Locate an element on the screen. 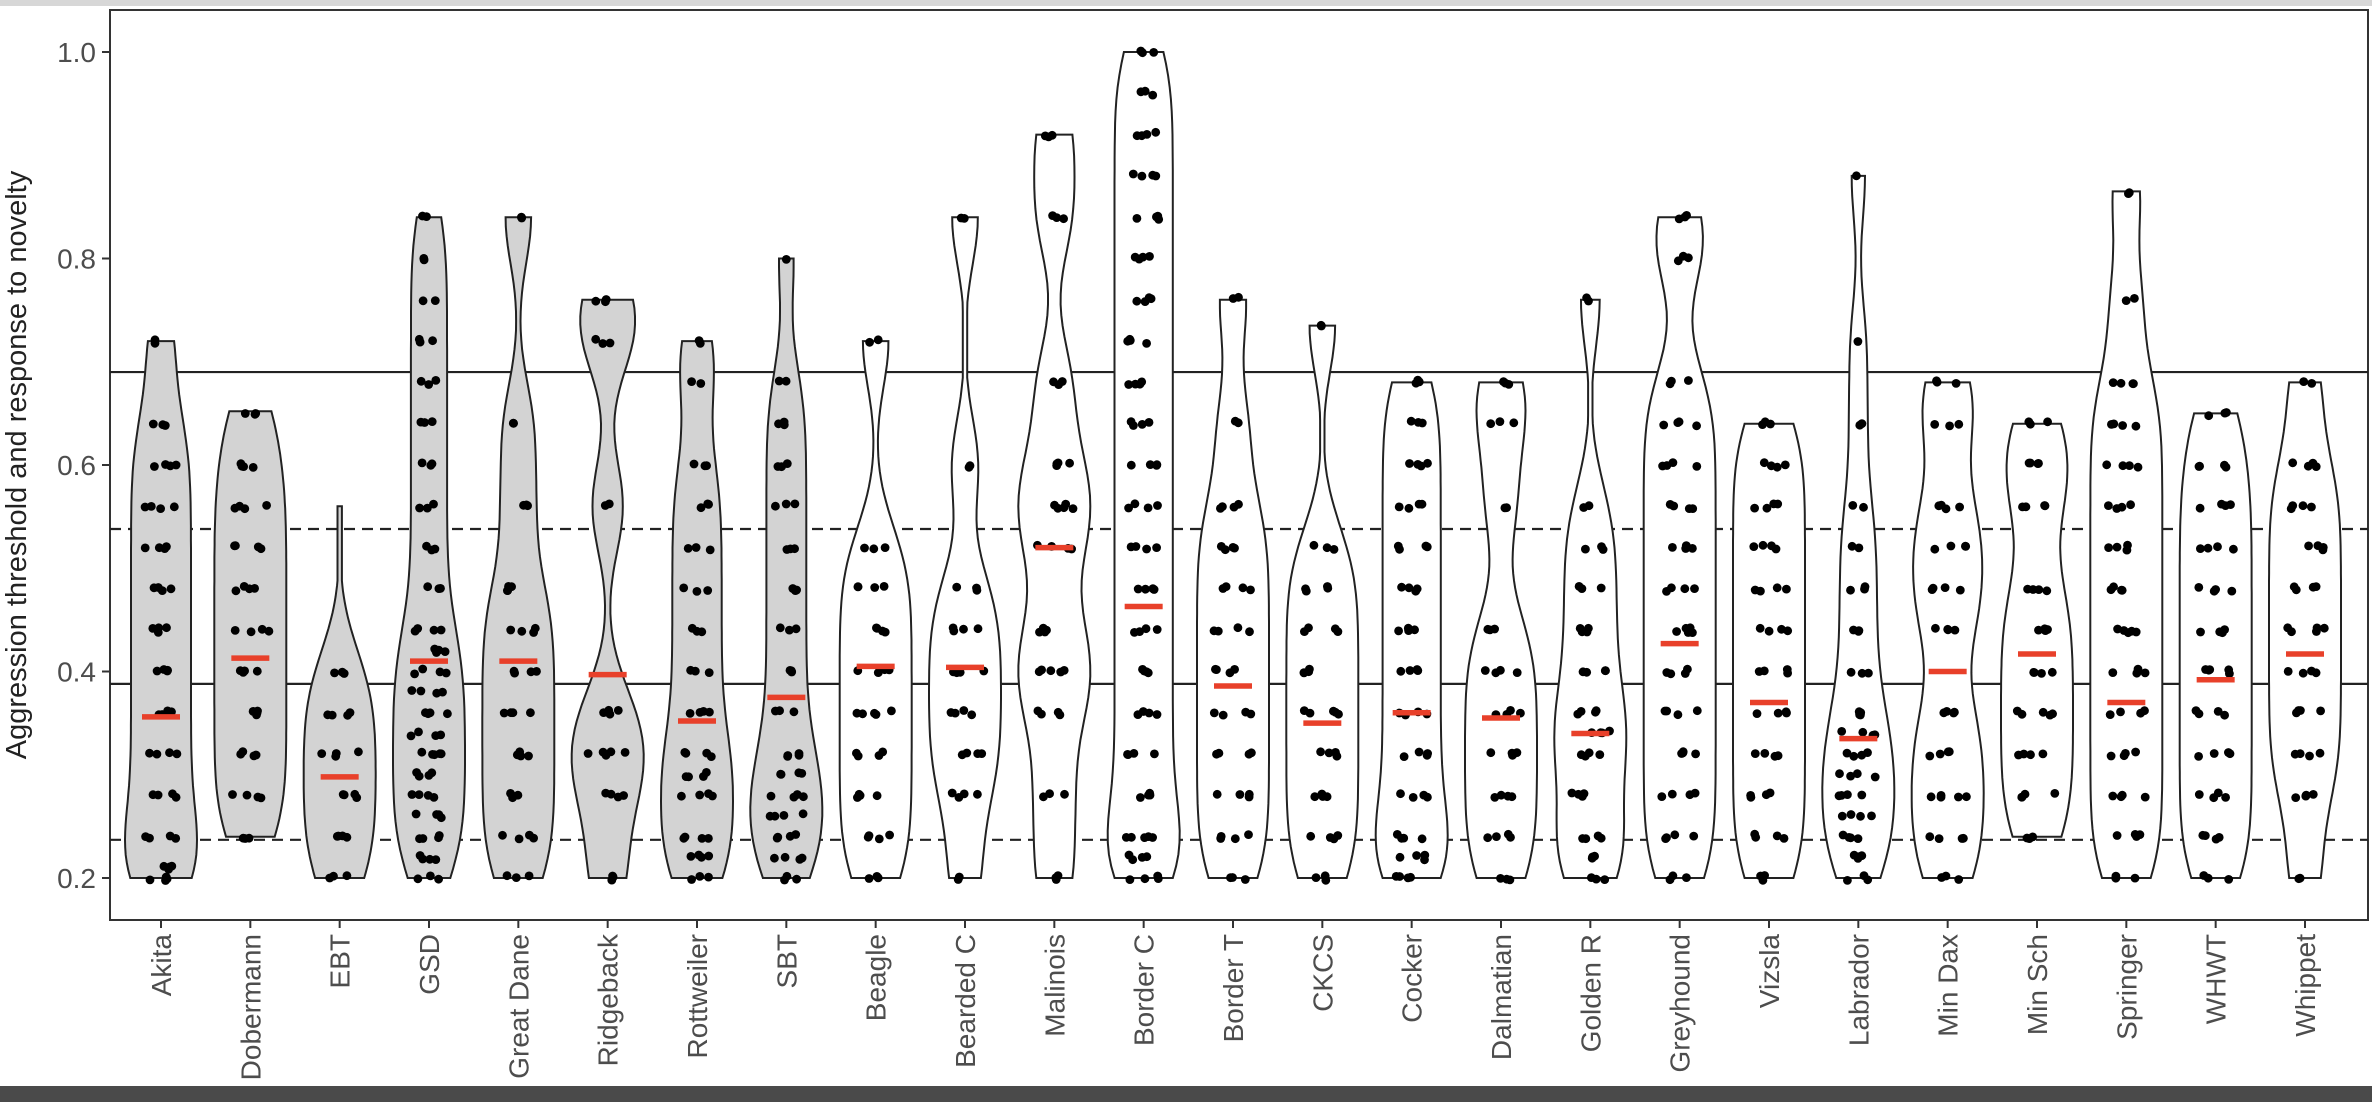 The image size is (2372, 1102). x-tick-label-labrador: Labrador is located at coordinates (1858, 990).